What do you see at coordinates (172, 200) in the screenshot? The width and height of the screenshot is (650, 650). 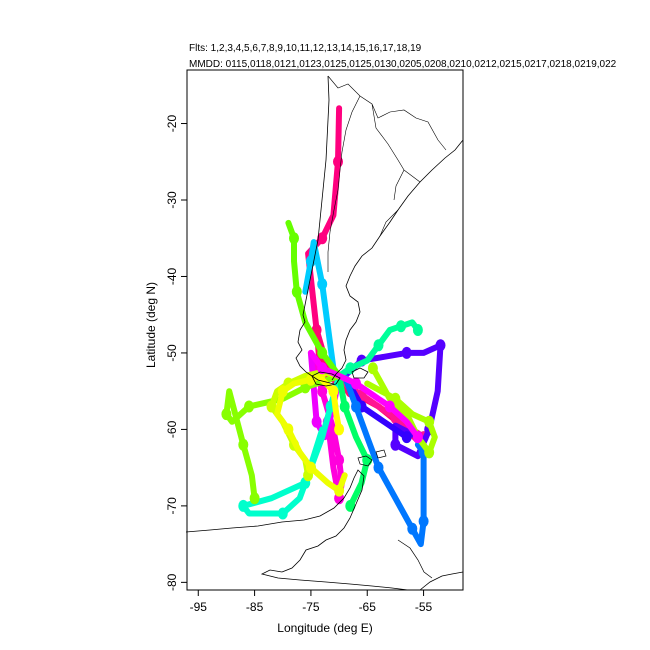 I see `y-tick-label: -30` at bounding box center [172, 200].